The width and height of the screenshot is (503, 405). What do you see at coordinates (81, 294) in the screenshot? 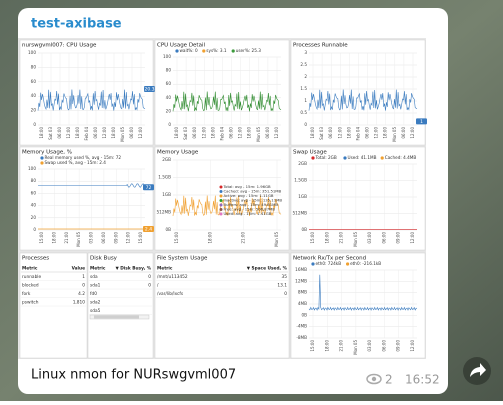
I see `table-cell: 4.2` at bounding box center [81, 294].